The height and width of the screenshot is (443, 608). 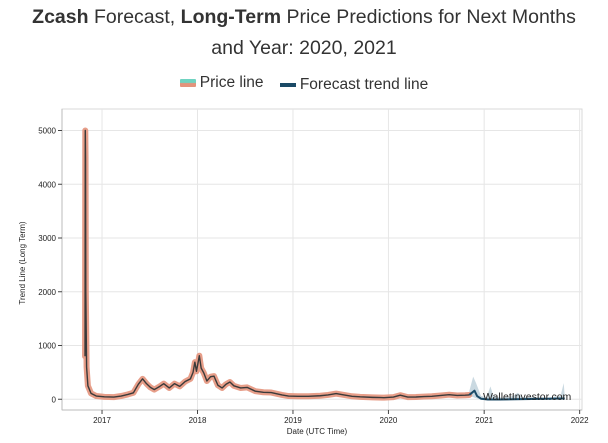 What do you see at coordinates (47, 131) in the screenshot?
I see `y-tick-label: 5000` at bounding box center [47, 131].